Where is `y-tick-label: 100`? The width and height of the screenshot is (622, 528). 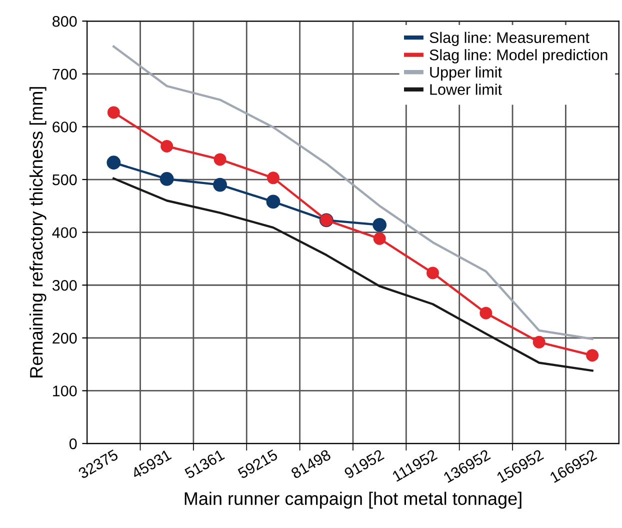 y-tick-label: 100 is located at coordinates (65, 391).